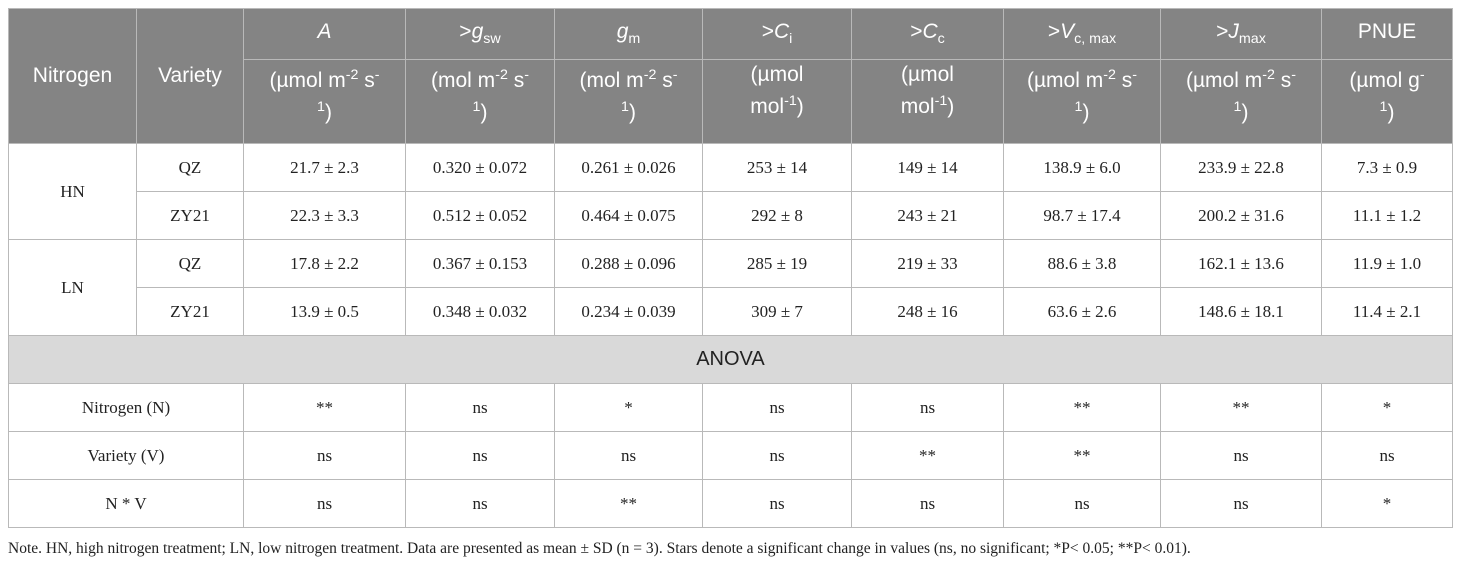 Image resolution: width=1460 pixels, height=566 pixels. Describe the element at coordinates (927, 263) in the screenshot. I see `value-cell: 219 ± 33` at that location.